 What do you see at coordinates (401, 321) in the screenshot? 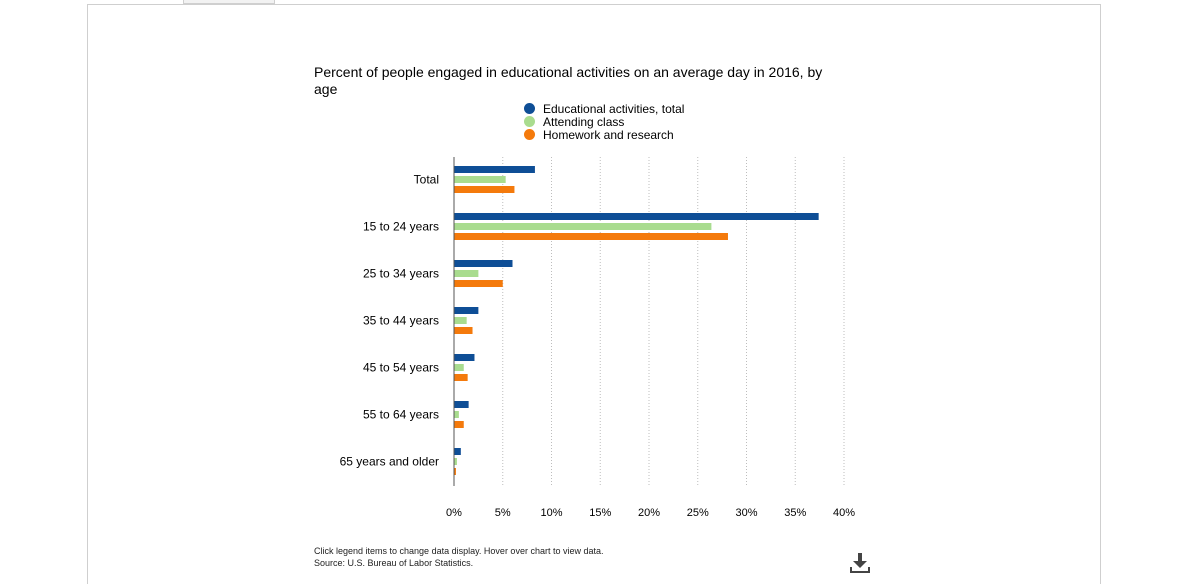
I see `category-label: 35 to 44 years` at bounding box center [401, 321].